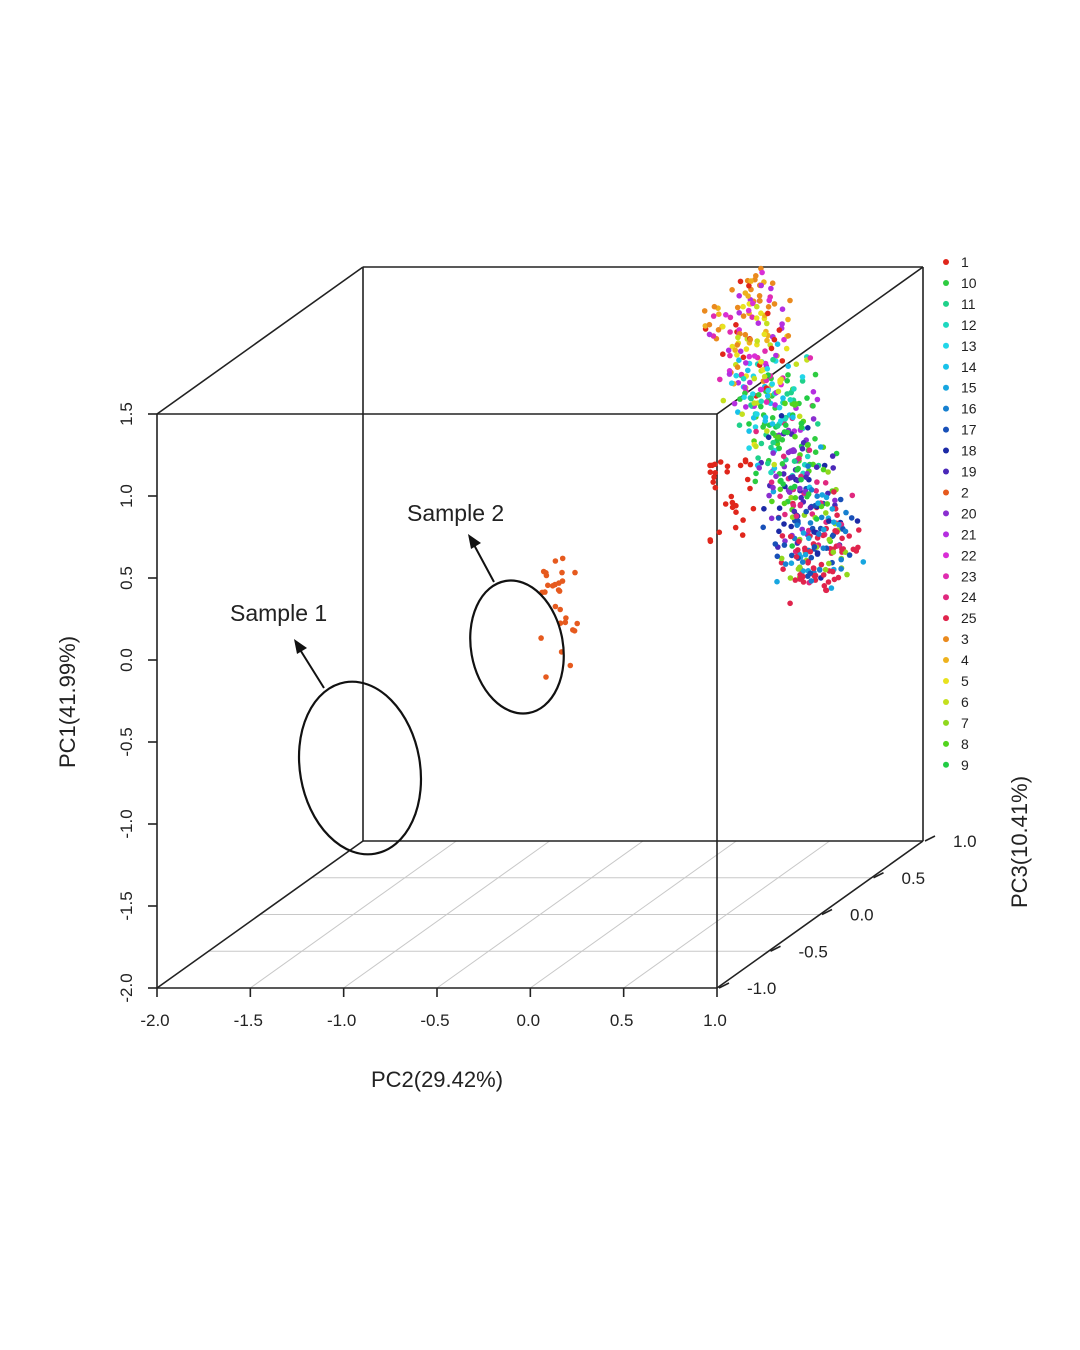  What do you see at coordinates (753, 303) in the screenshot?
I see `group-22-point` at bounding box center [753, 303].